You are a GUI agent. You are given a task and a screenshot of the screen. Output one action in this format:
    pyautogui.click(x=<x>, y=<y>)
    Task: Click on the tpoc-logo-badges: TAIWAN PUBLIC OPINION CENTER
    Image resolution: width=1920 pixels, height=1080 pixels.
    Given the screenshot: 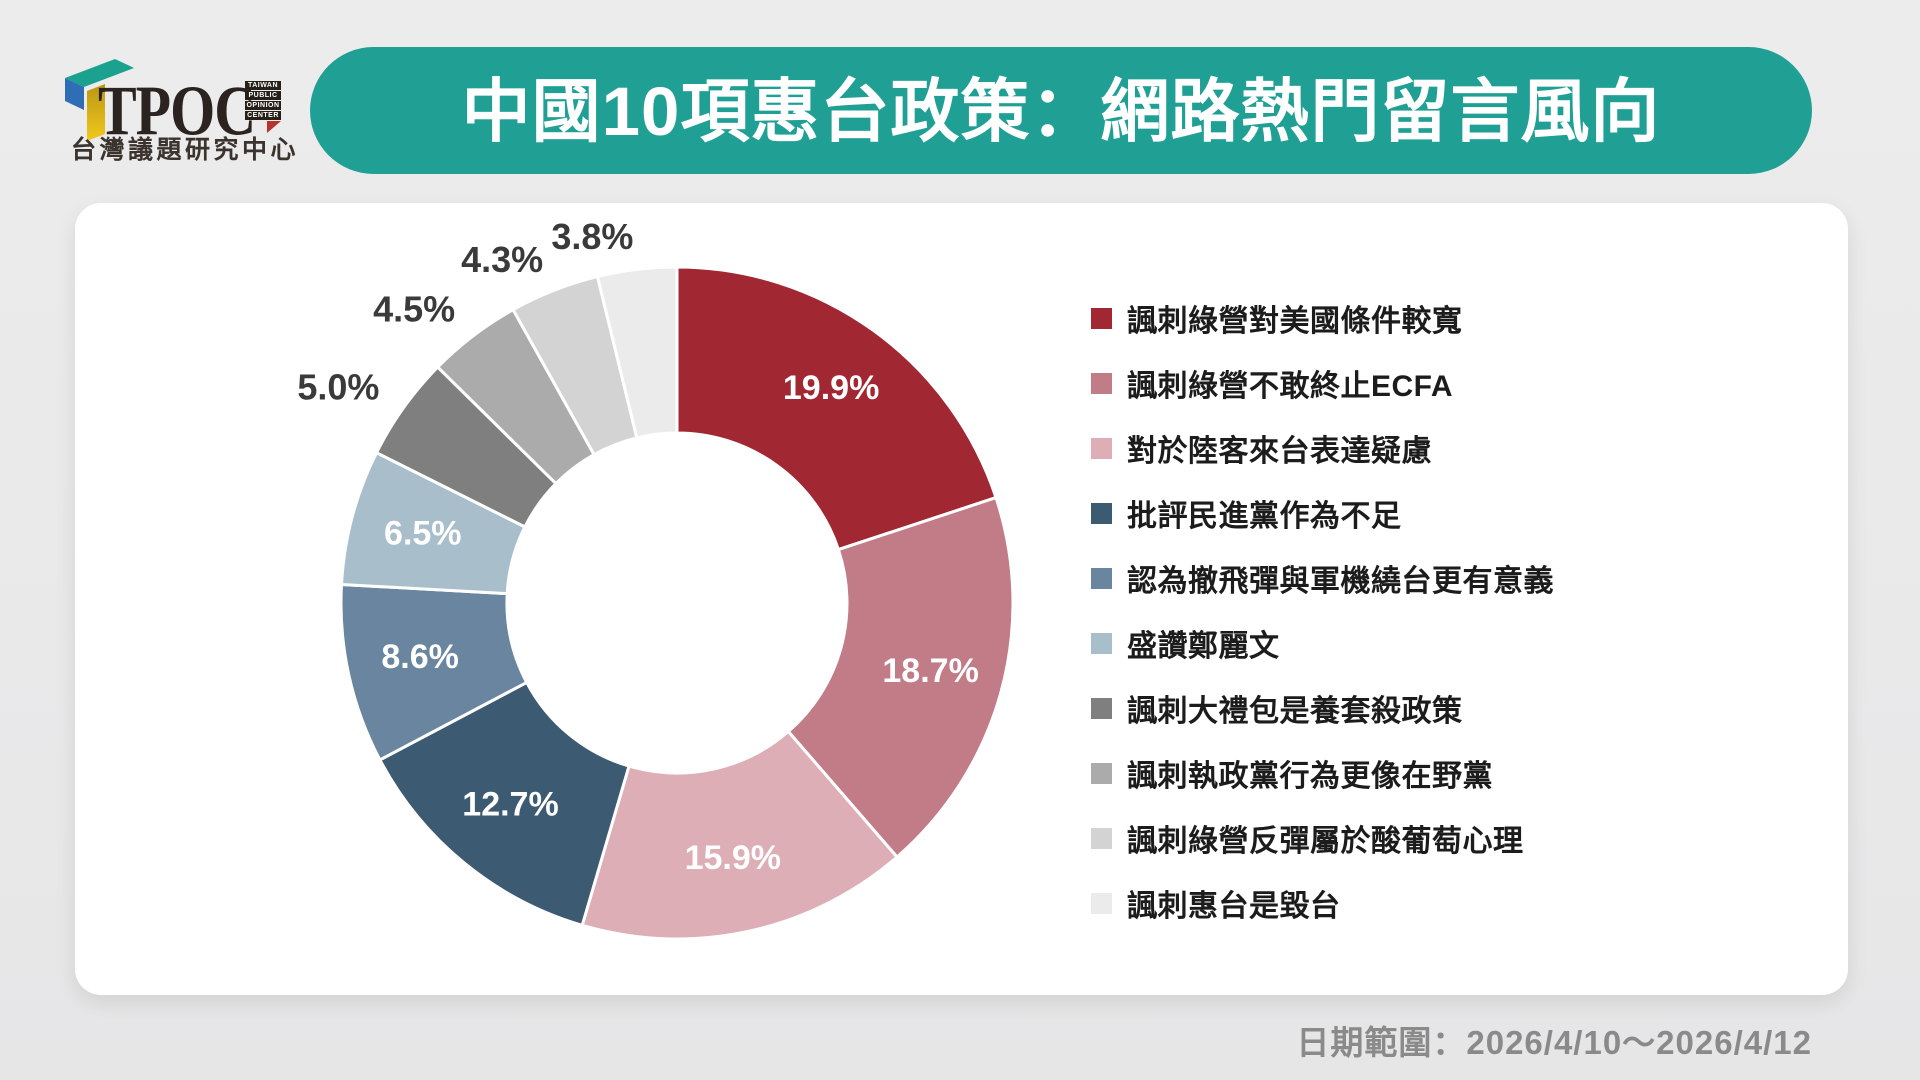 What is the action you would take?
    pyautogui.click(x=263, y=101)
    